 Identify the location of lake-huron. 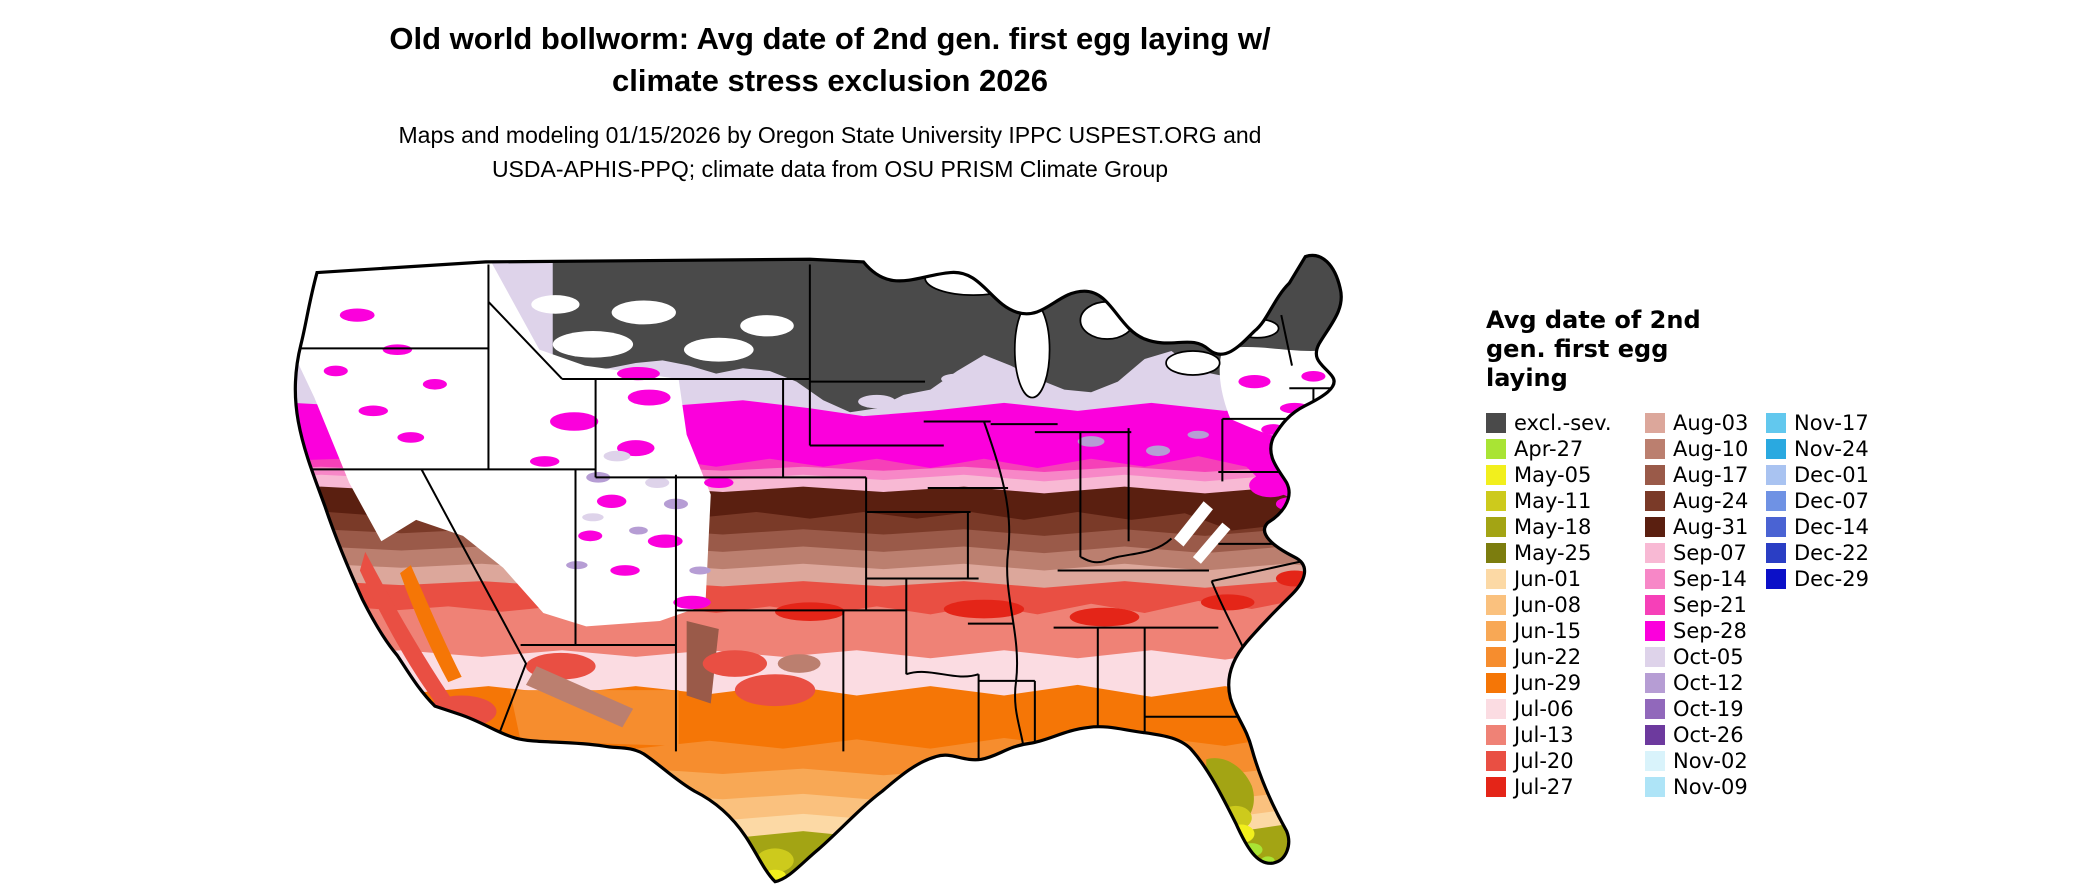
(1107, 320).